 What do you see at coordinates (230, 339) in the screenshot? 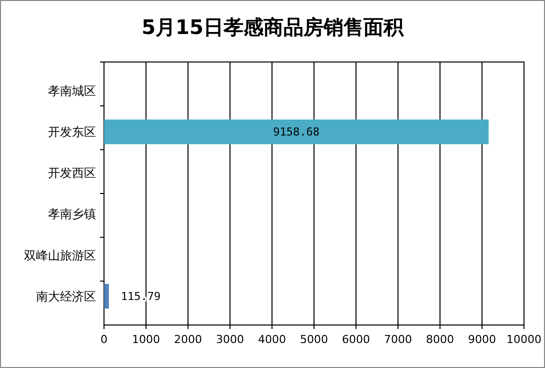
I see `x-tick-label: 3000` at bounding box center [230, 339].